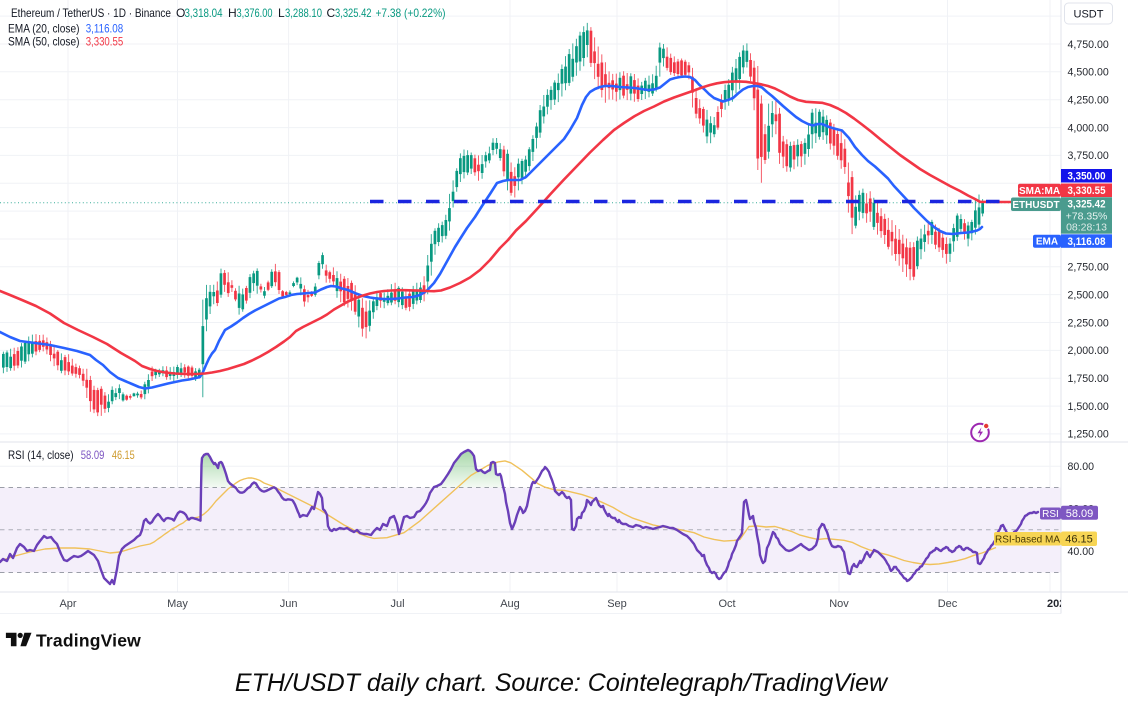 This screenshot has height=702, width=1128. I want to click on svg-text: 4,500.00, so click(1088, 73).